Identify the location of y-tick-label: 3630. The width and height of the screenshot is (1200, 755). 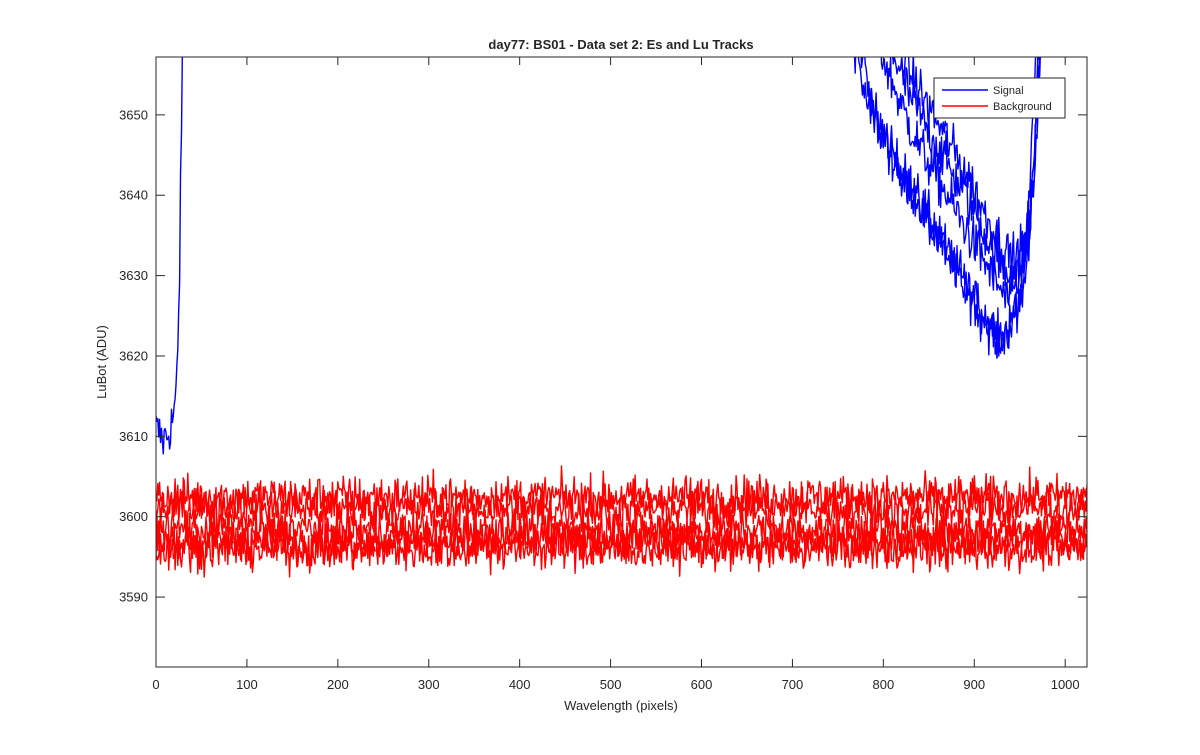
(133, 275).